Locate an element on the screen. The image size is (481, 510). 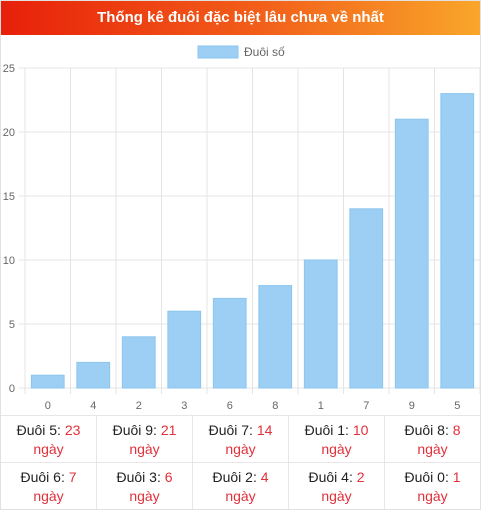
stat-cell: Đuôi 2: 4 ngày is located at coordinates (241, 486).